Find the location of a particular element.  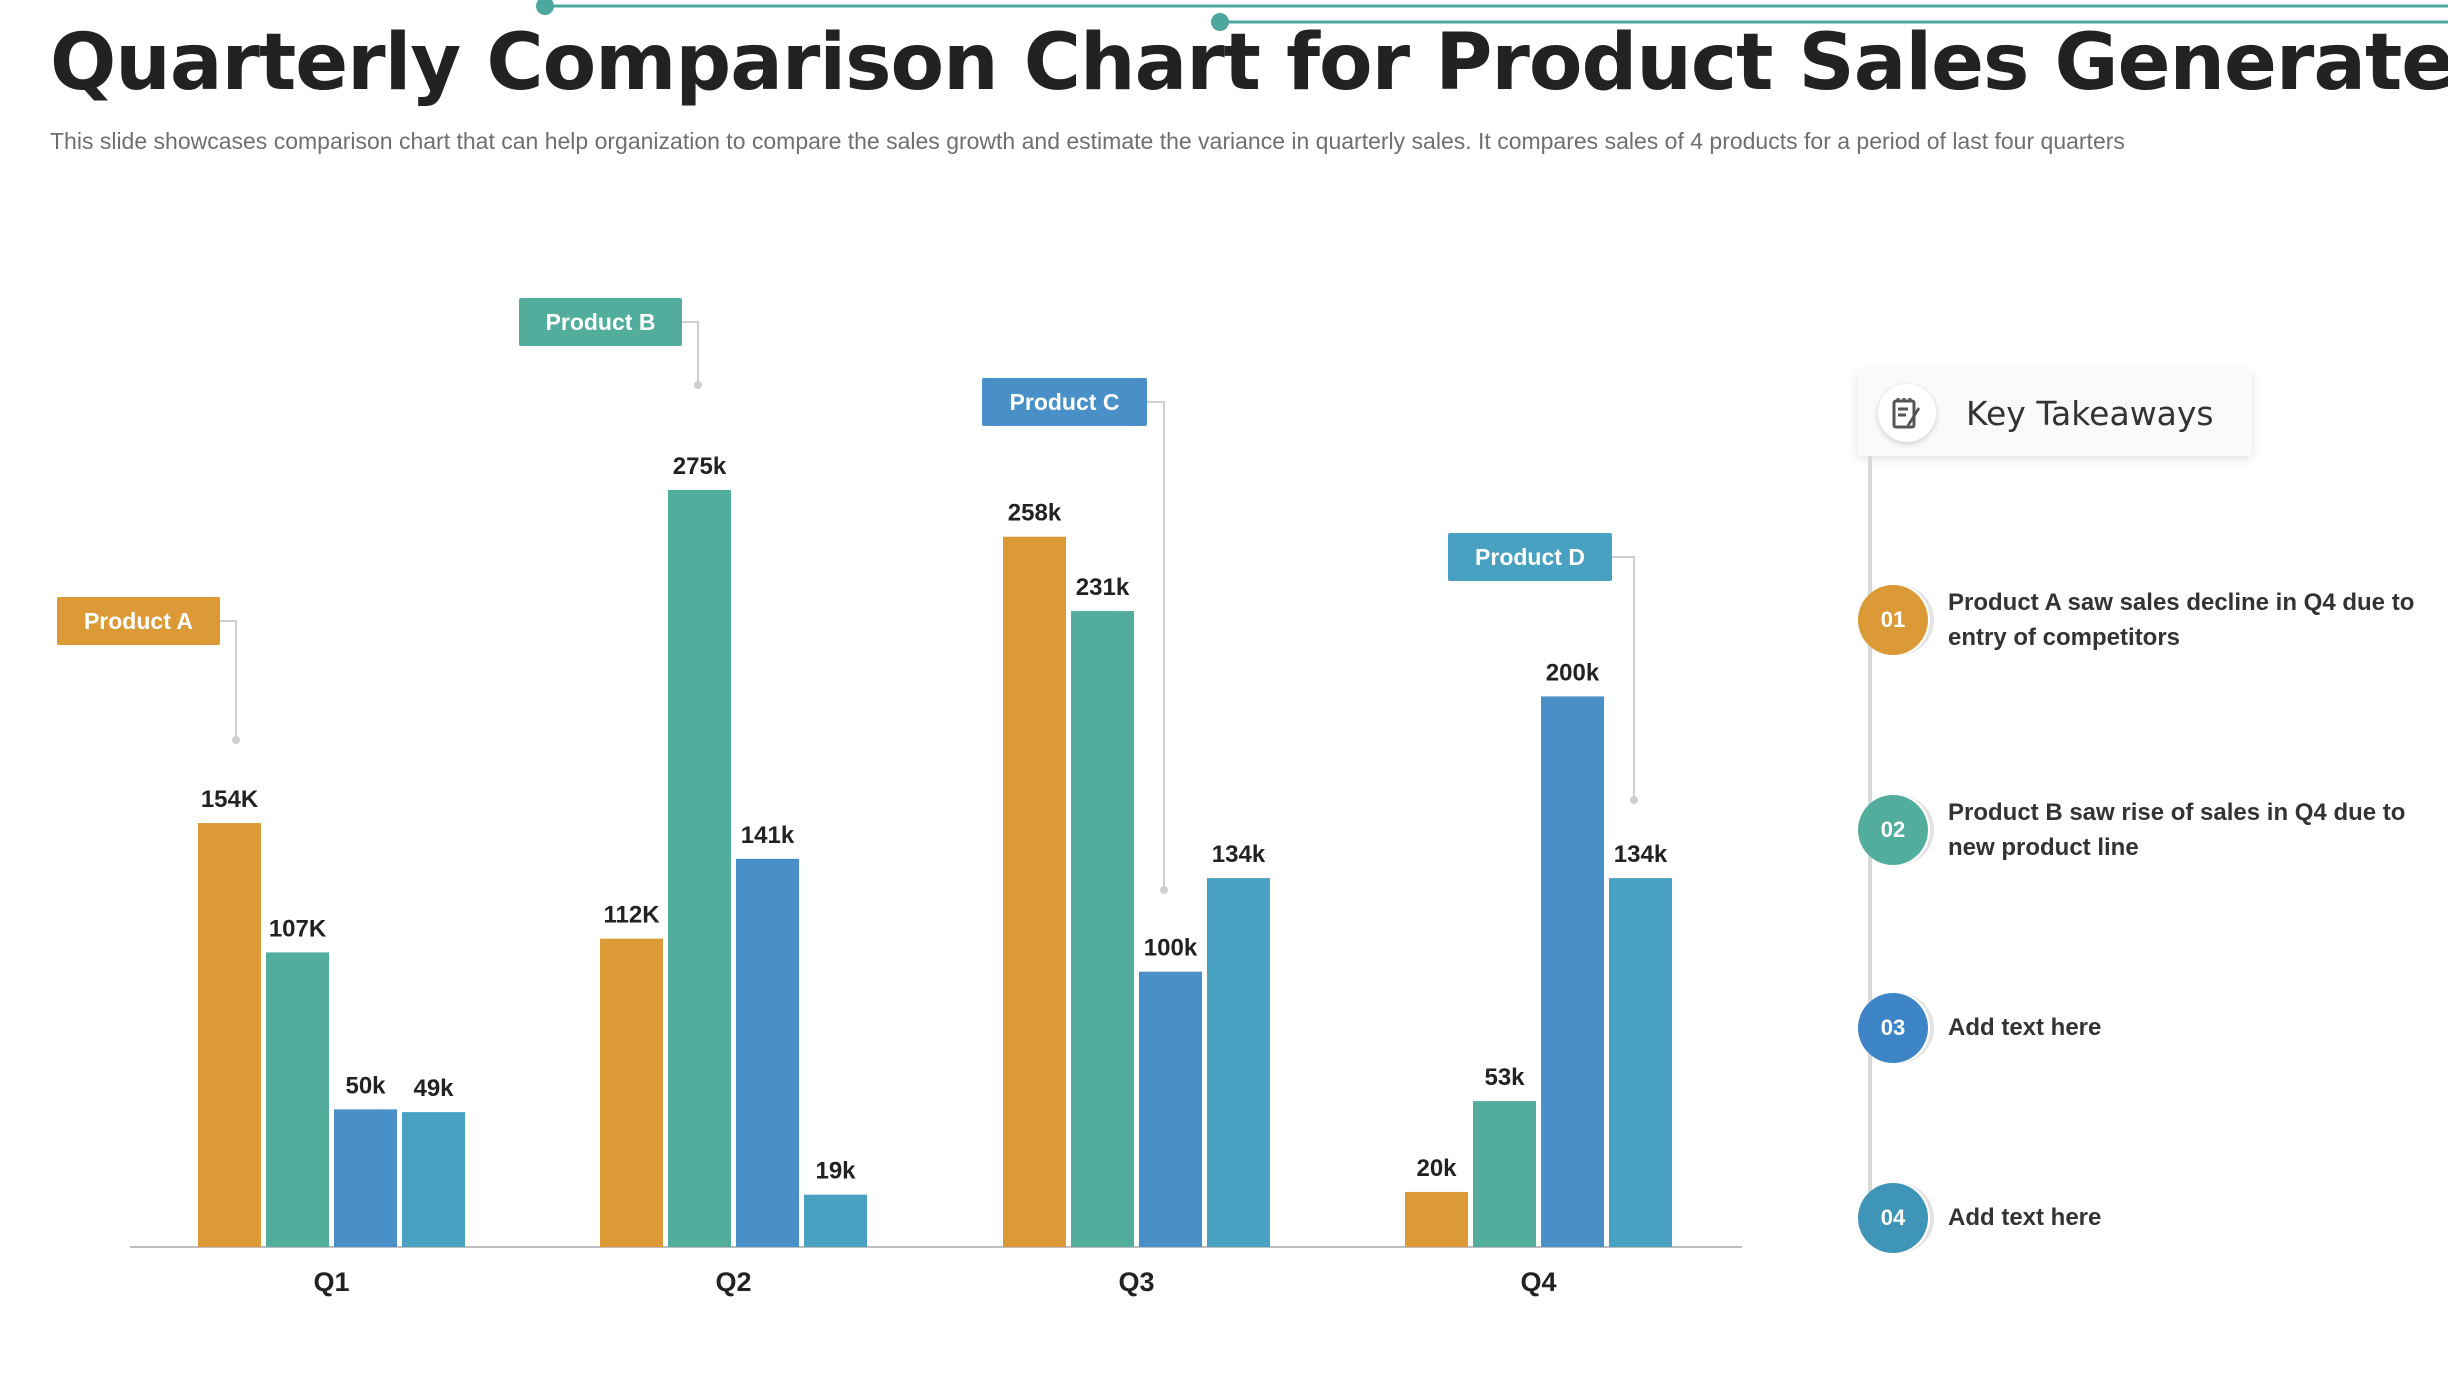

notepad-pen-icon is located at coordinates (1907, 413).